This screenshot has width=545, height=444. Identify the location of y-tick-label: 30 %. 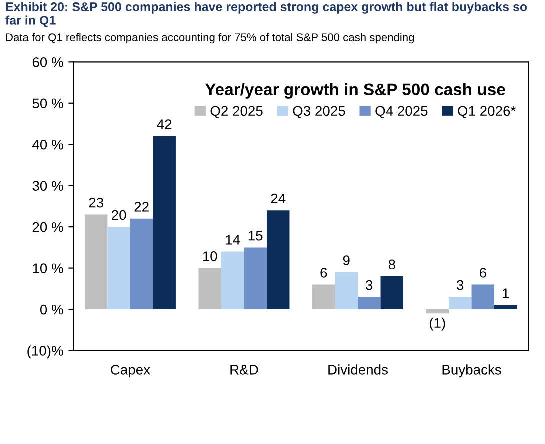
(48, 186).